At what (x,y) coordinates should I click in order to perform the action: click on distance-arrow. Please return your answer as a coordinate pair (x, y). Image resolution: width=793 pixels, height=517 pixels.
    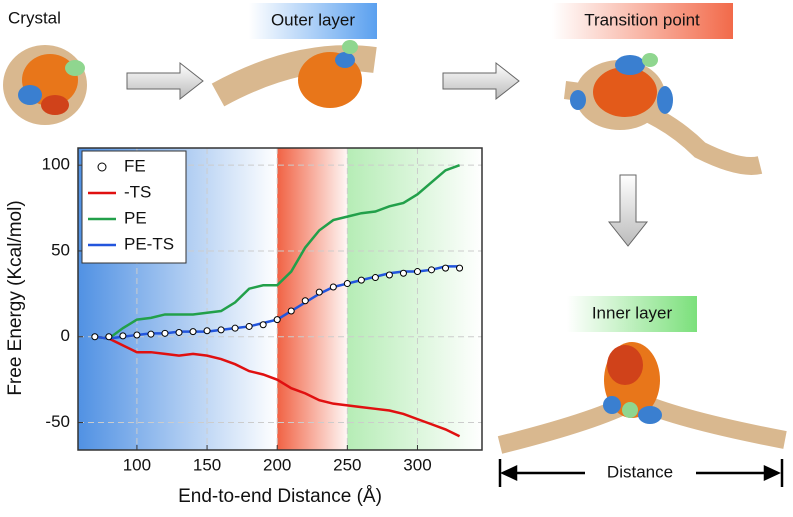
    Looking at the image, I should click on (641, 473).